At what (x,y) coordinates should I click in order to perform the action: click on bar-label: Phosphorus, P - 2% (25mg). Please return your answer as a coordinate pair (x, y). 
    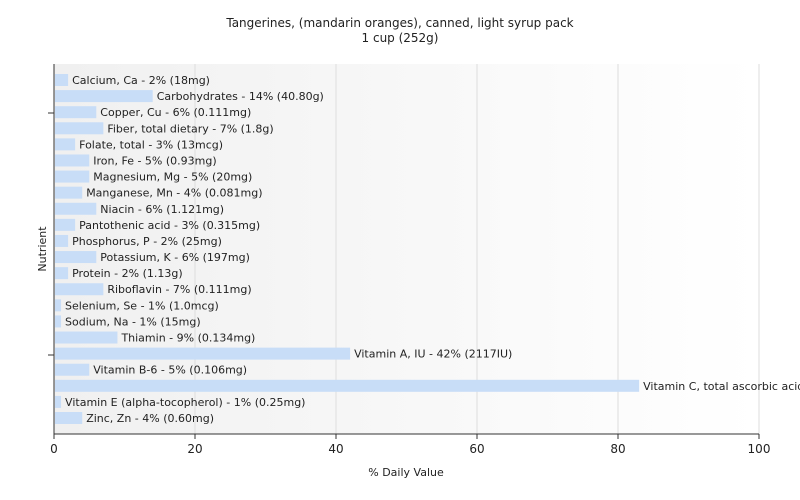
    Looking at the image, I should click on (147, 241).